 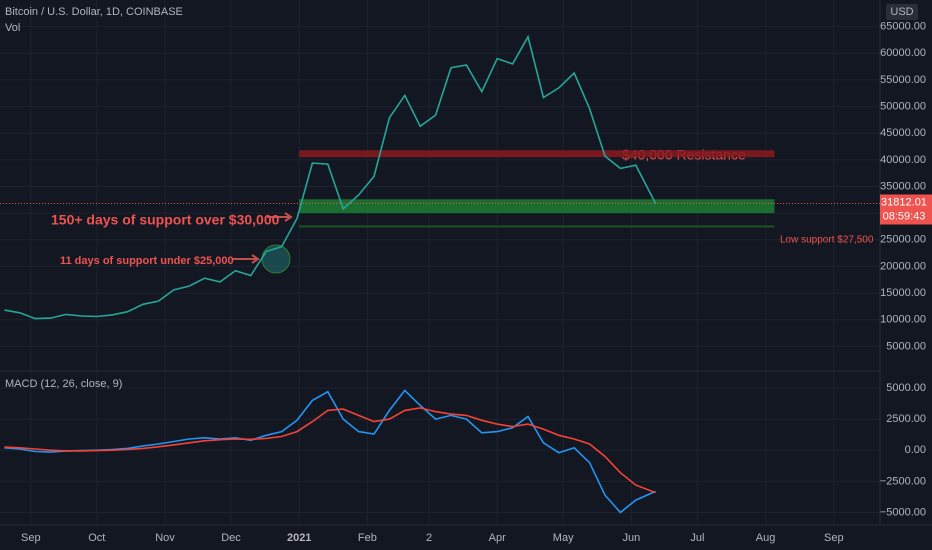 What do you see at coordinates (903, 481) in the screenshot?
I see `y-tick-label: −2500.00` at bounding box center [903, 481].